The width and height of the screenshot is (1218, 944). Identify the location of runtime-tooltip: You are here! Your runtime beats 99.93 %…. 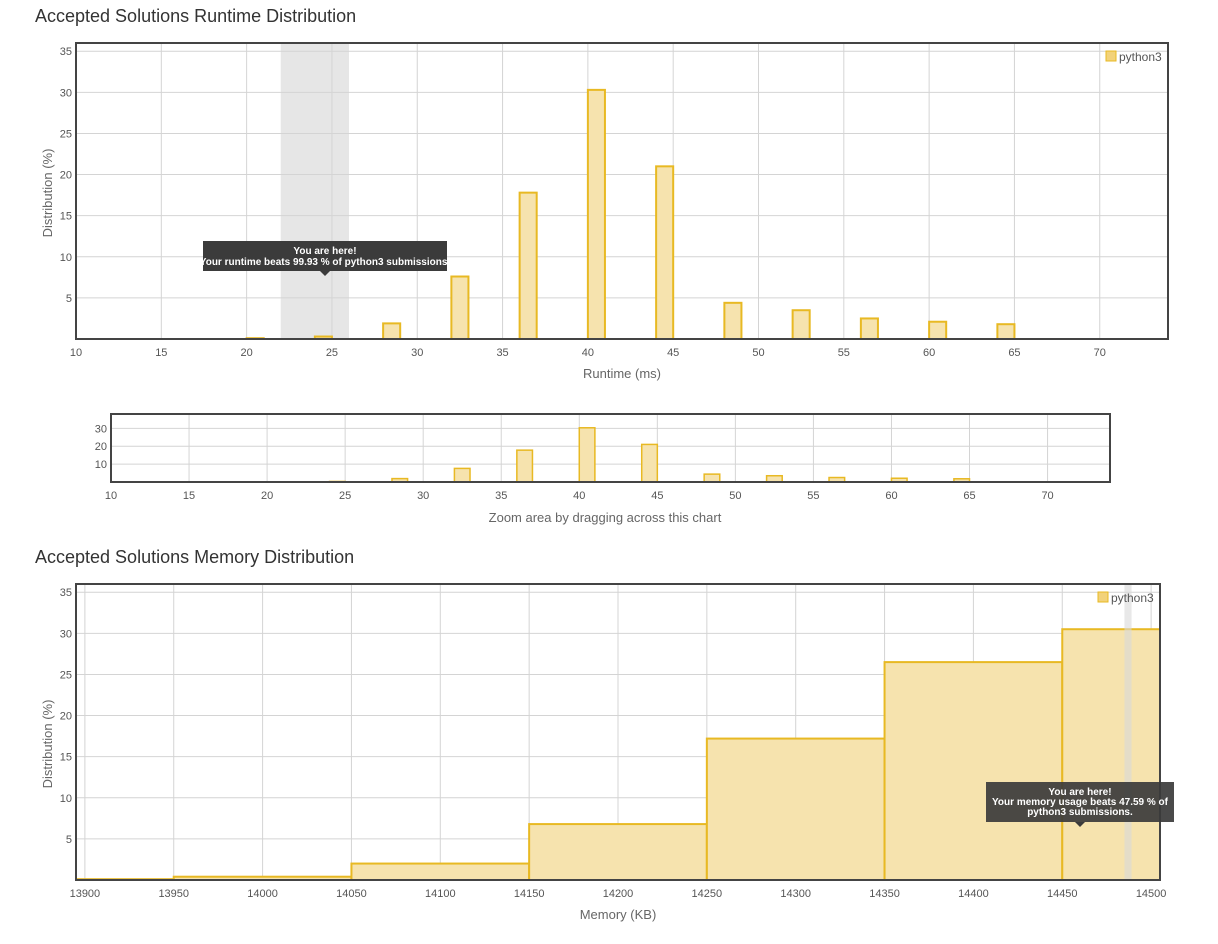
(325, 258).